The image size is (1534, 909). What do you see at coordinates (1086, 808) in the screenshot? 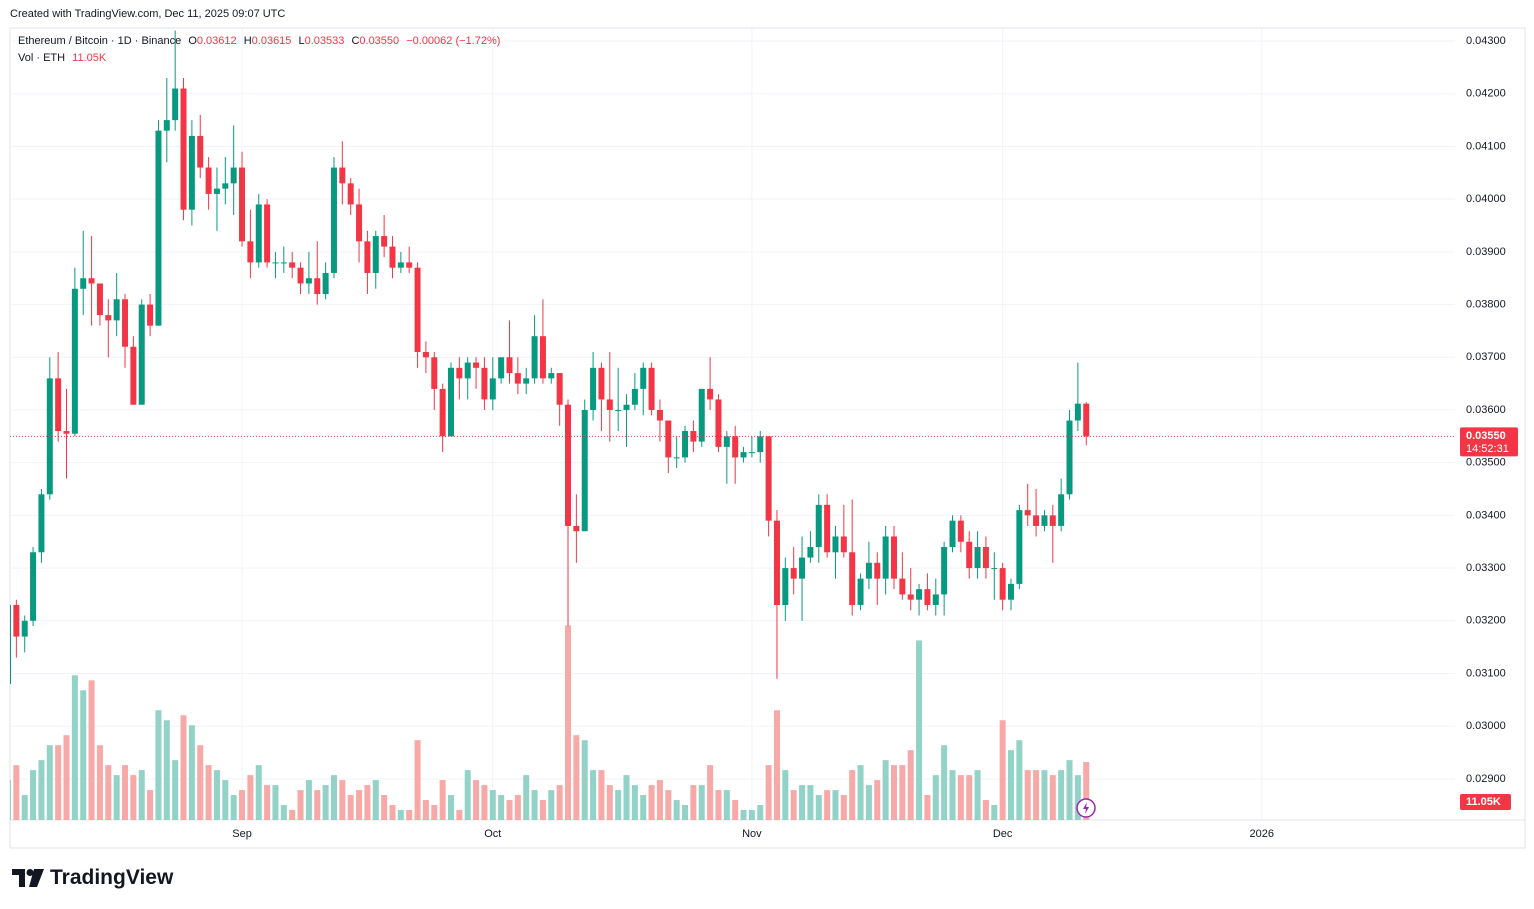
I see `event-icon-bolt` at bounding box center [1086, 808].